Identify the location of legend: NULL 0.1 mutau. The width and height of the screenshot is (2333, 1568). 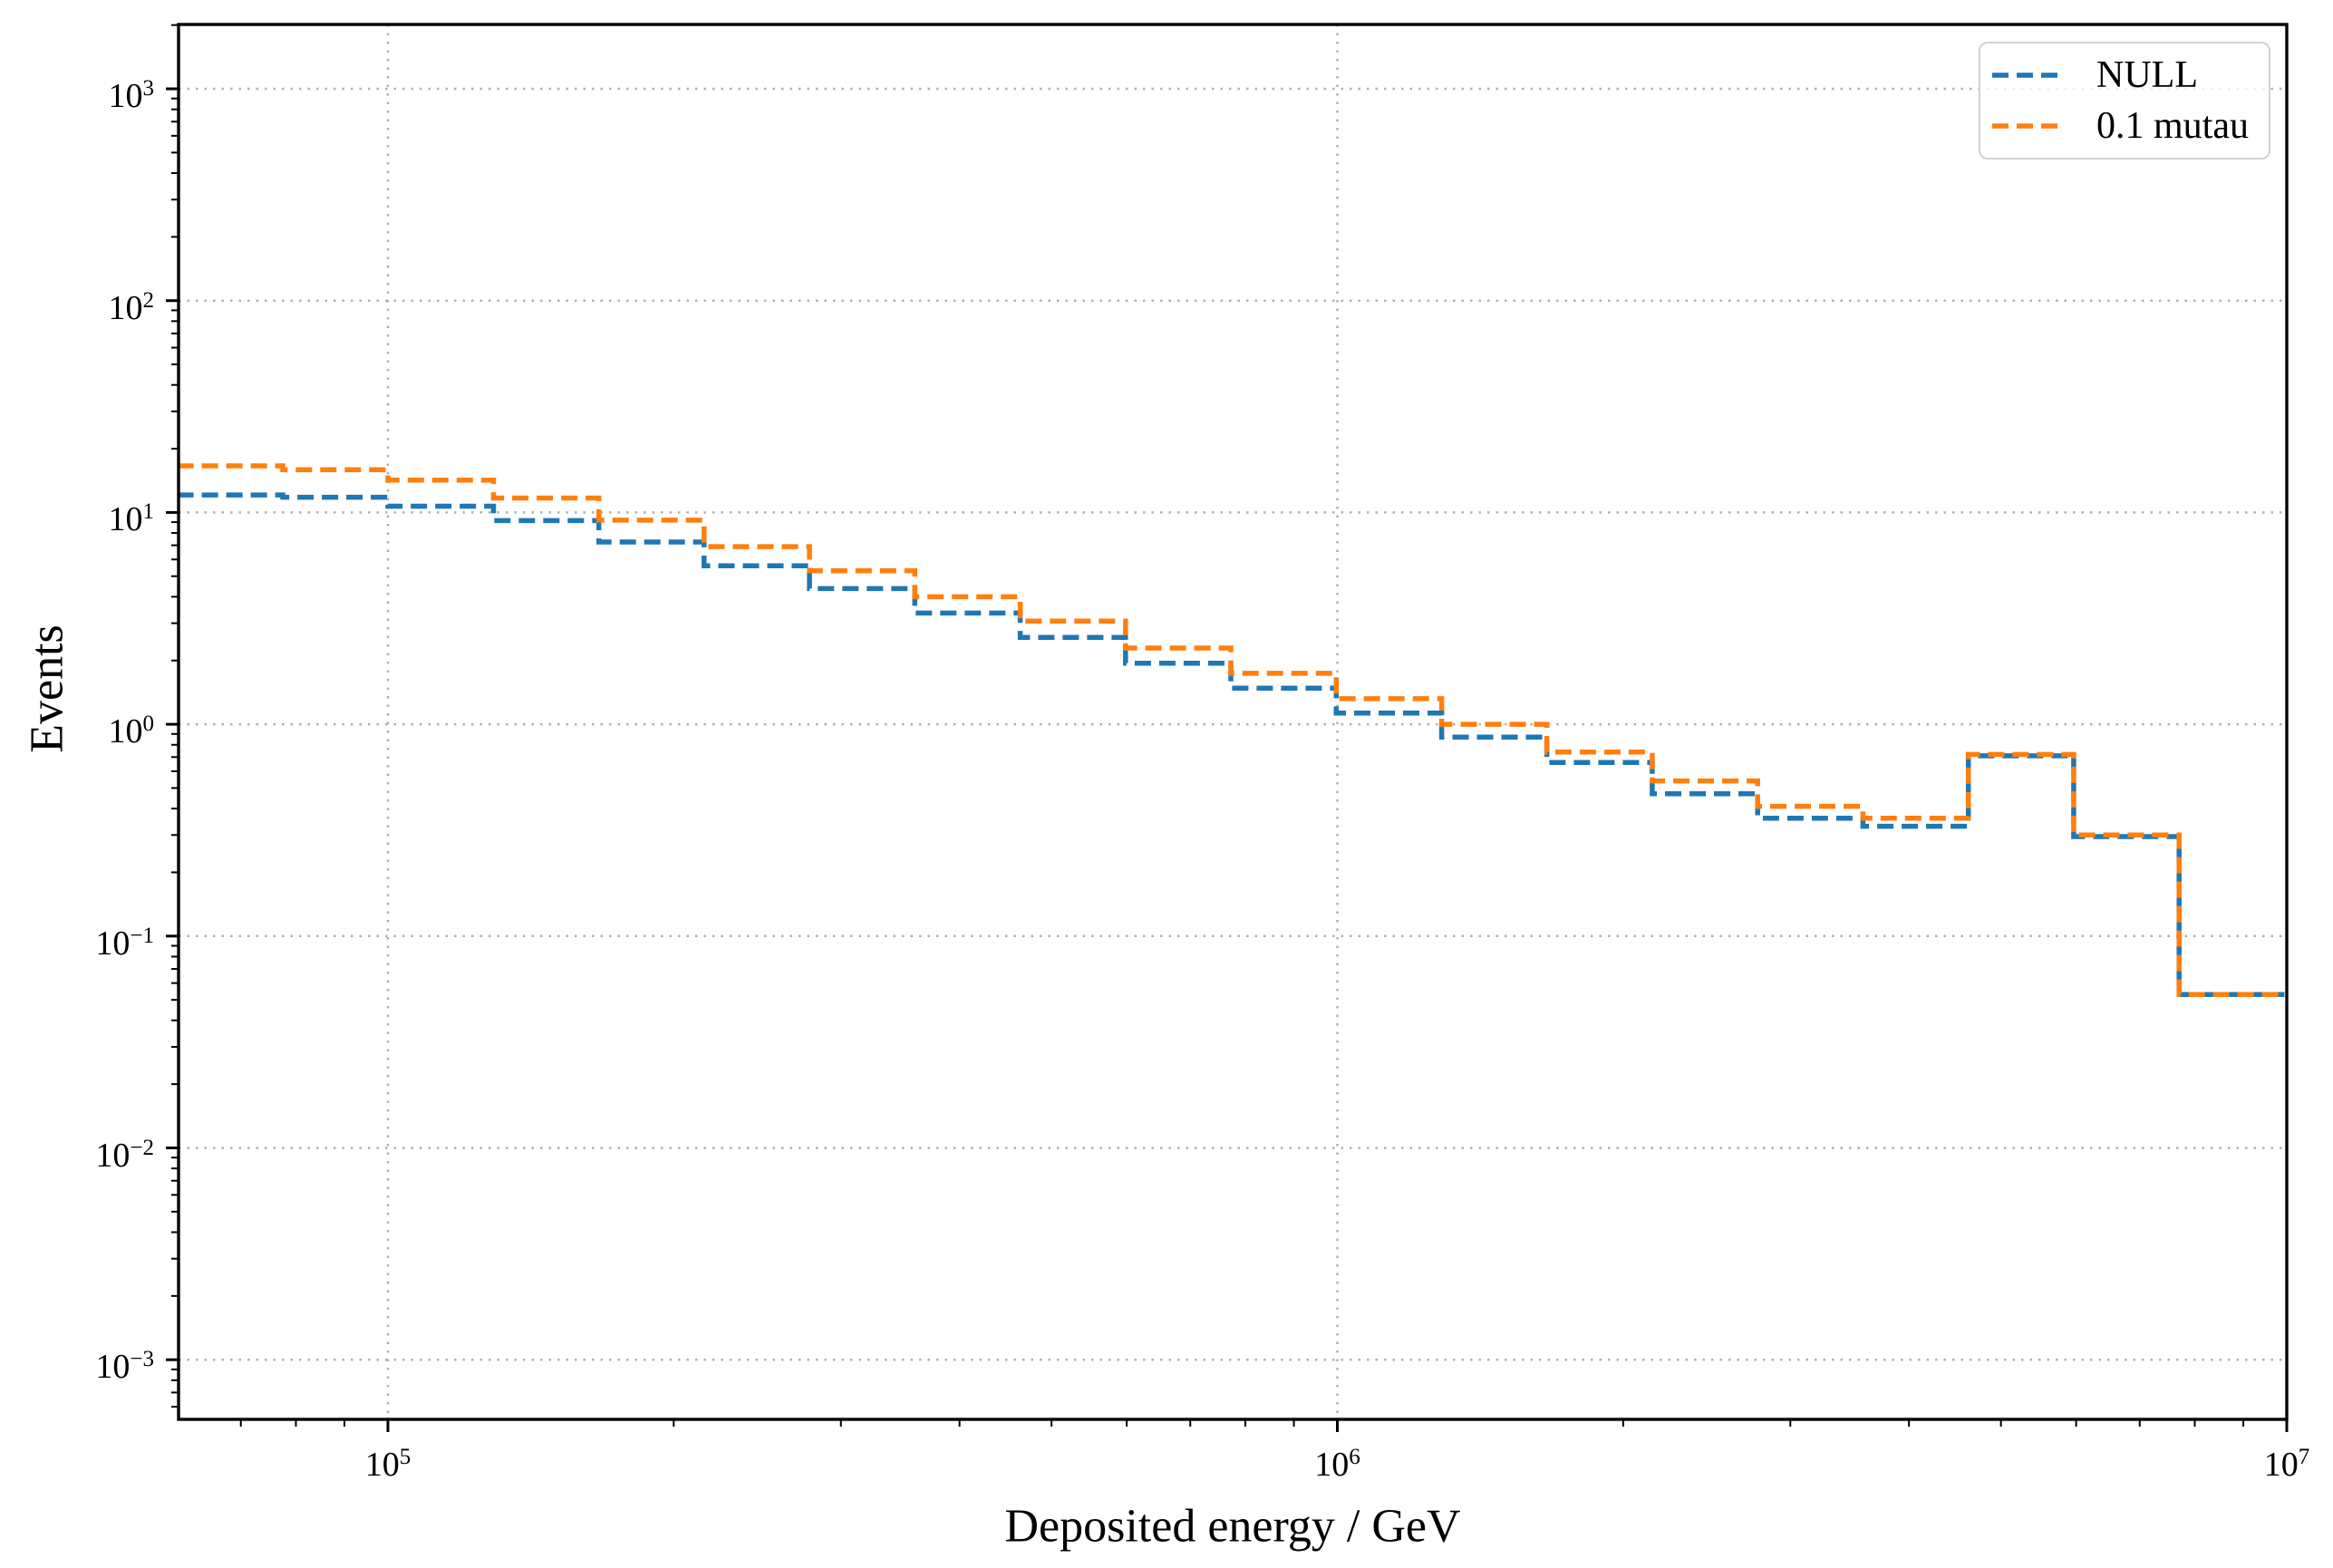
(2124, 101).